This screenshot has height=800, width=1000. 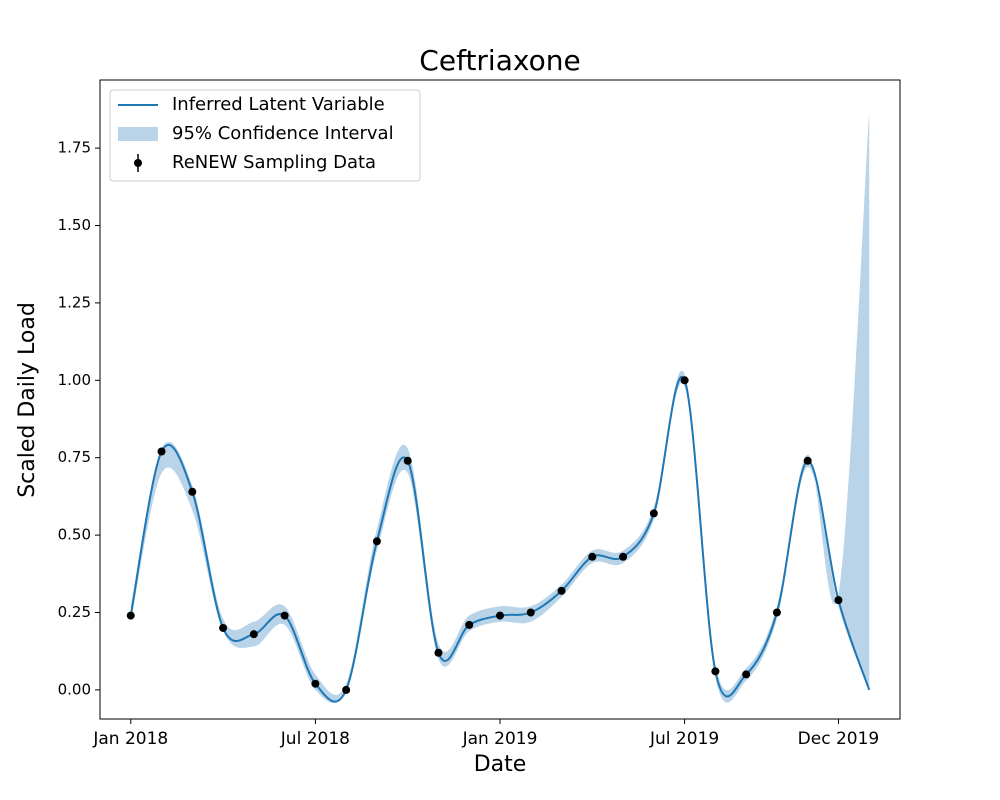 I want to click on x-tick-label: Jul 2019, so click(x=684, y=739).